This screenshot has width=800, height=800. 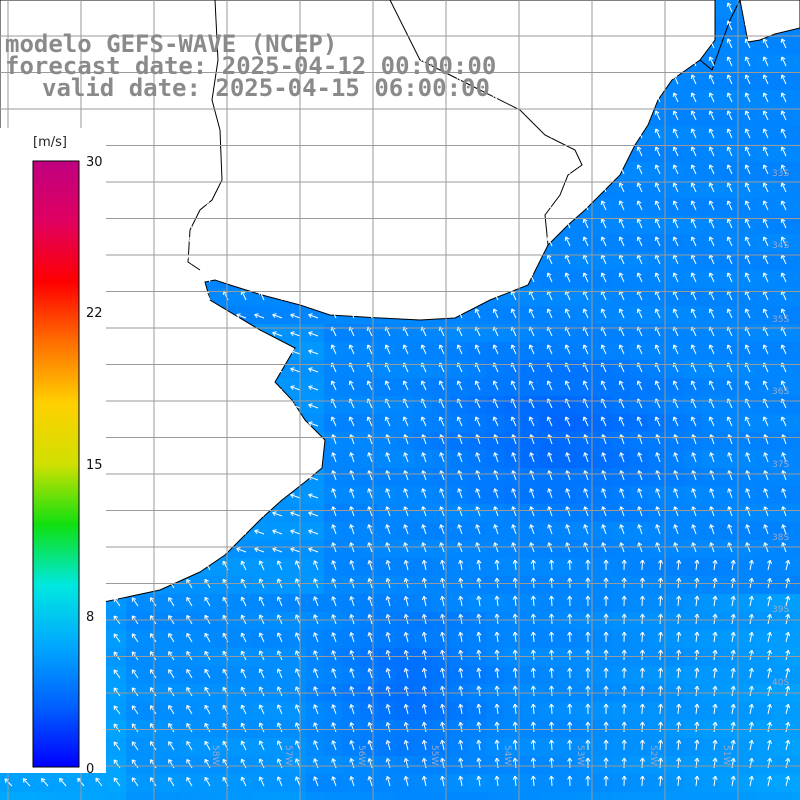 What do you see at coordinates (56, 464) in the screenshot?
I see `colorbar` at bounding box center [56, 464].